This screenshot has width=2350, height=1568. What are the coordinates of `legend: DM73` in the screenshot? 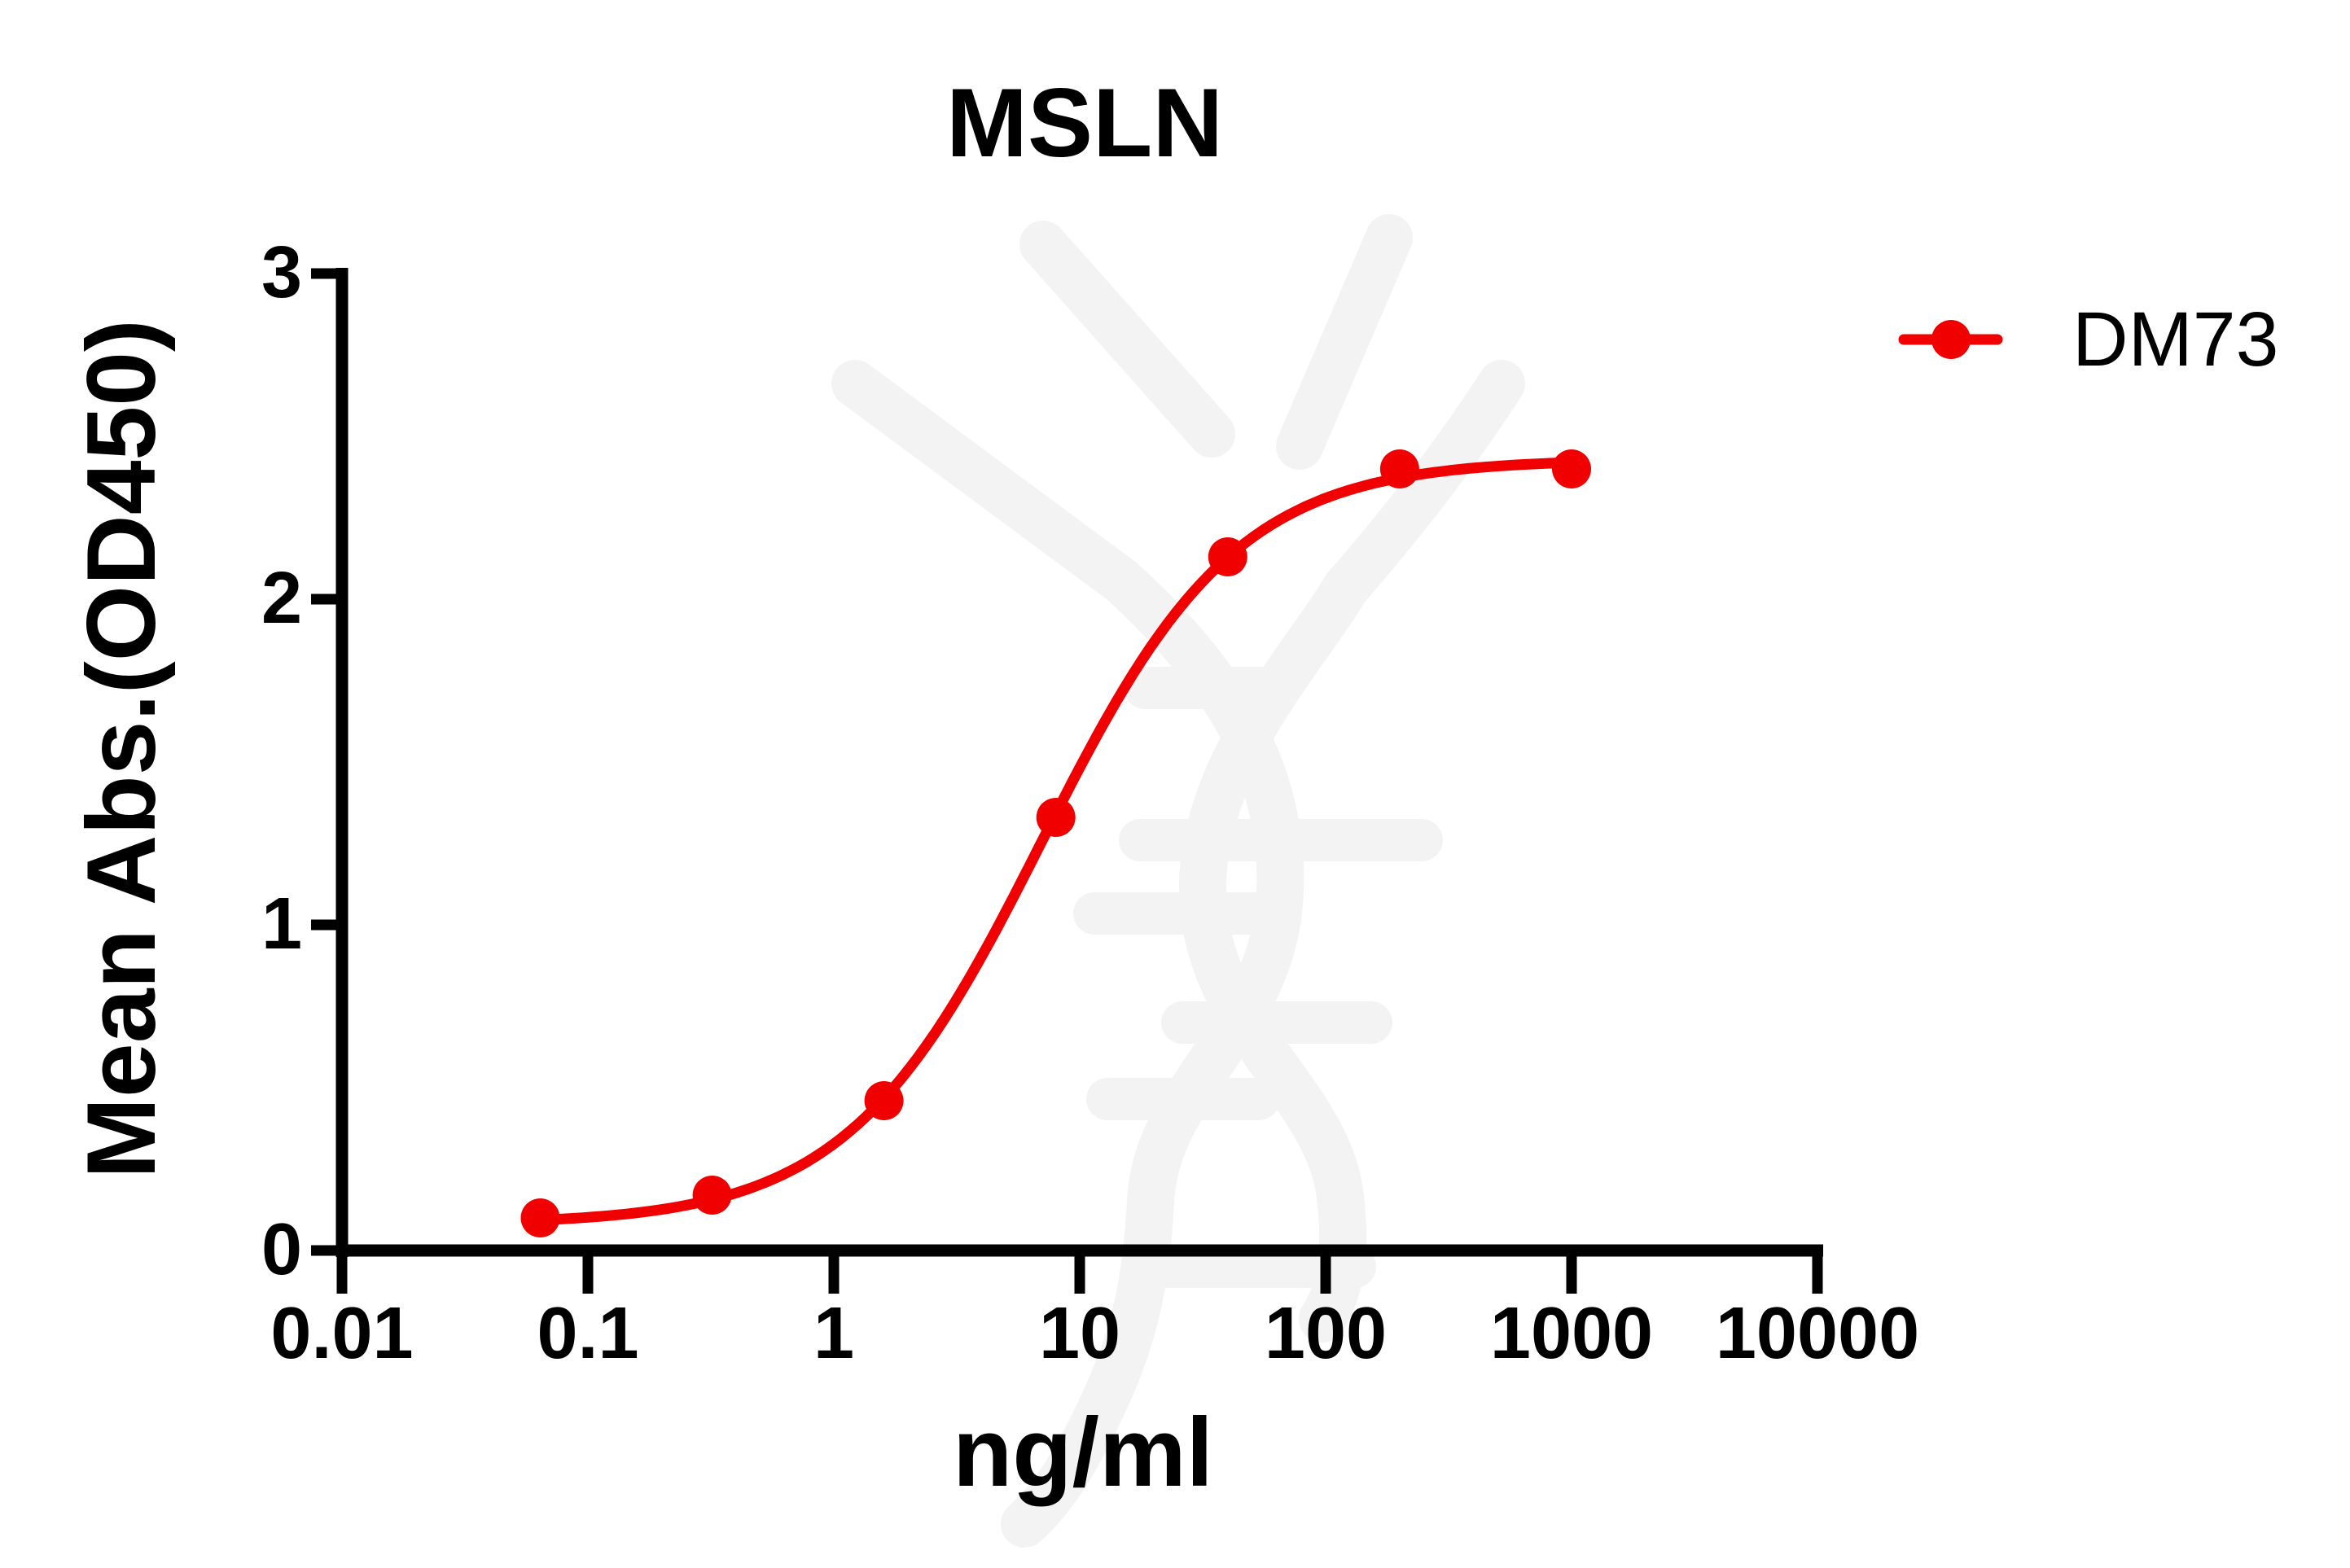 It's located at (2088, 340).